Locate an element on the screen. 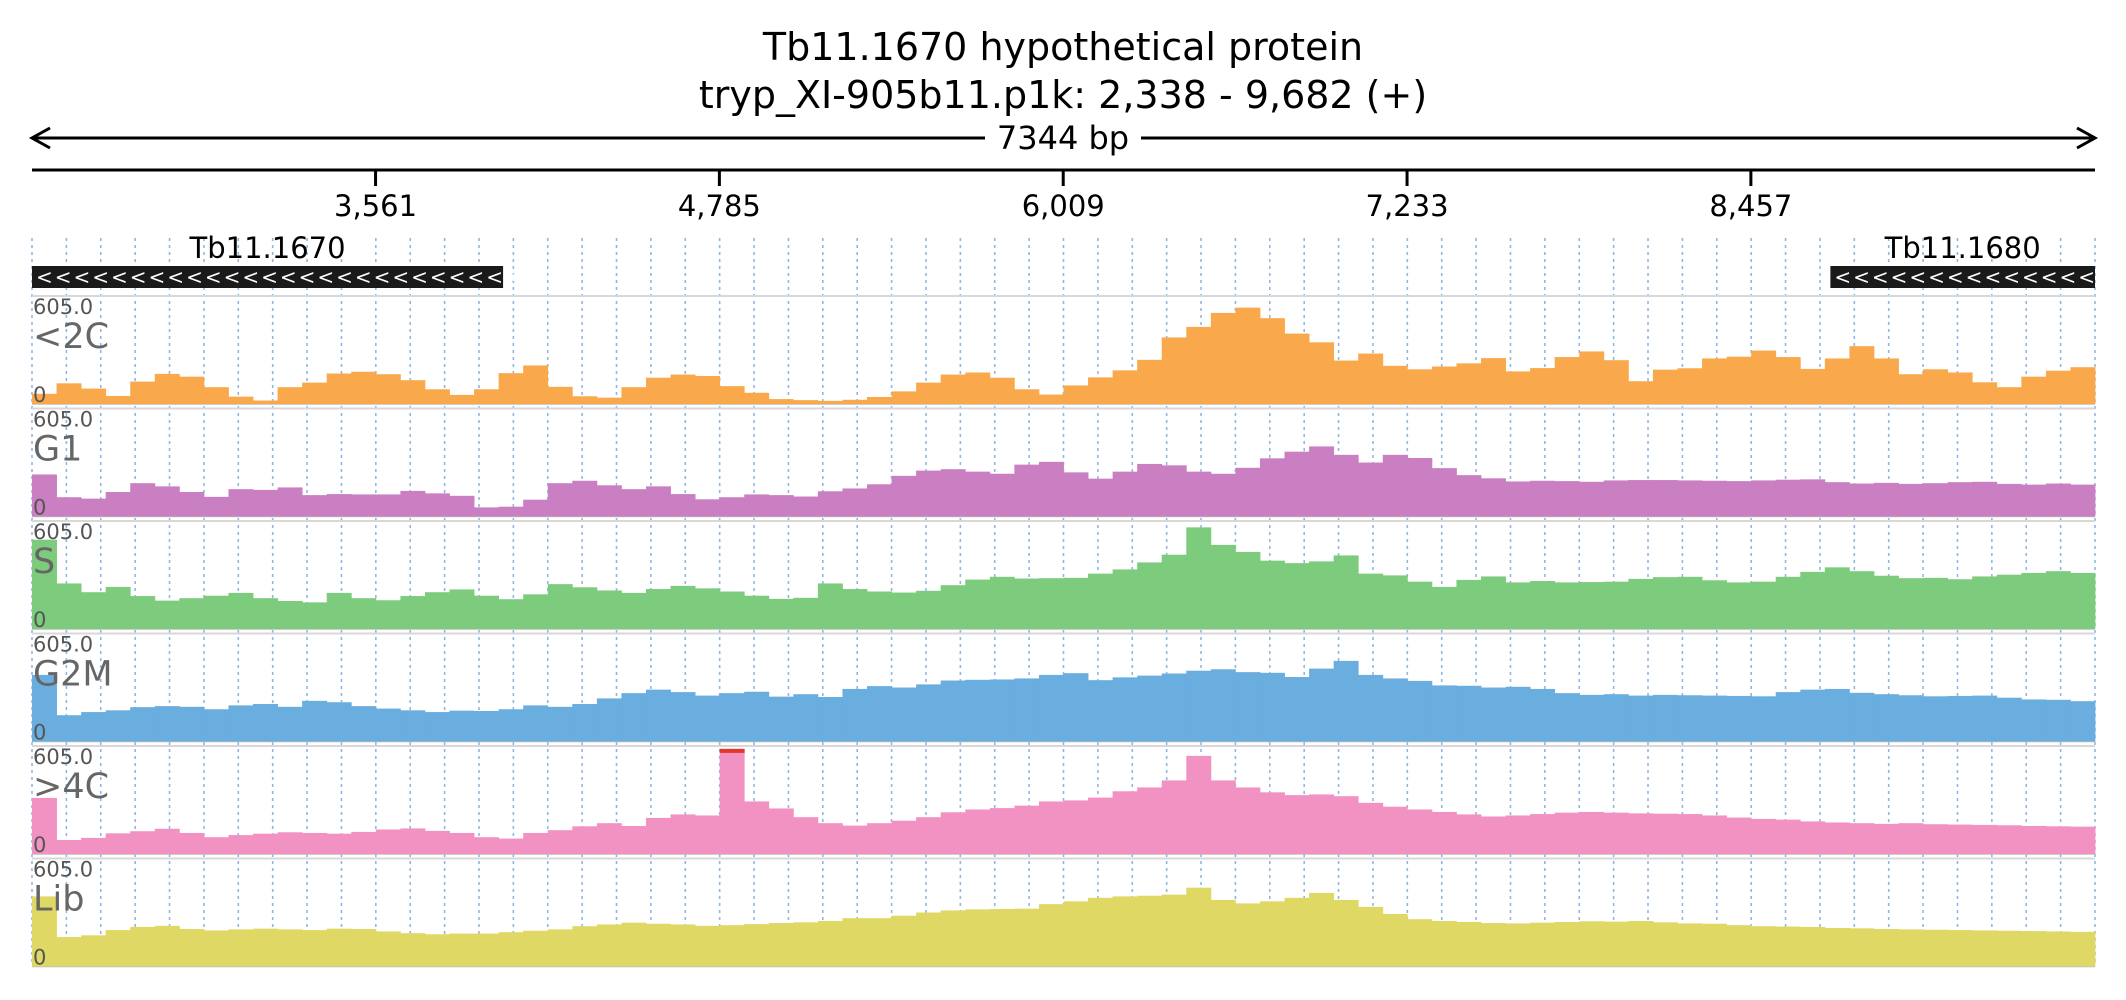  gene-label: Tb11.1670 is located at coordinates (267, 248).